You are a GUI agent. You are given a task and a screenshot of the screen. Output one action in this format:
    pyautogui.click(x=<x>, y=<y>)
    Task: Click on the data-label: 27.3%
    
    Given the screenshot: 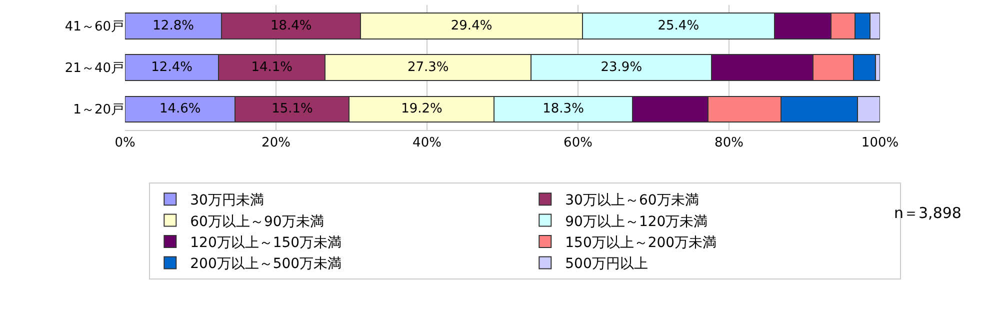 What is the action you would take?
    pyautogui.click(x=428, y=67)
    